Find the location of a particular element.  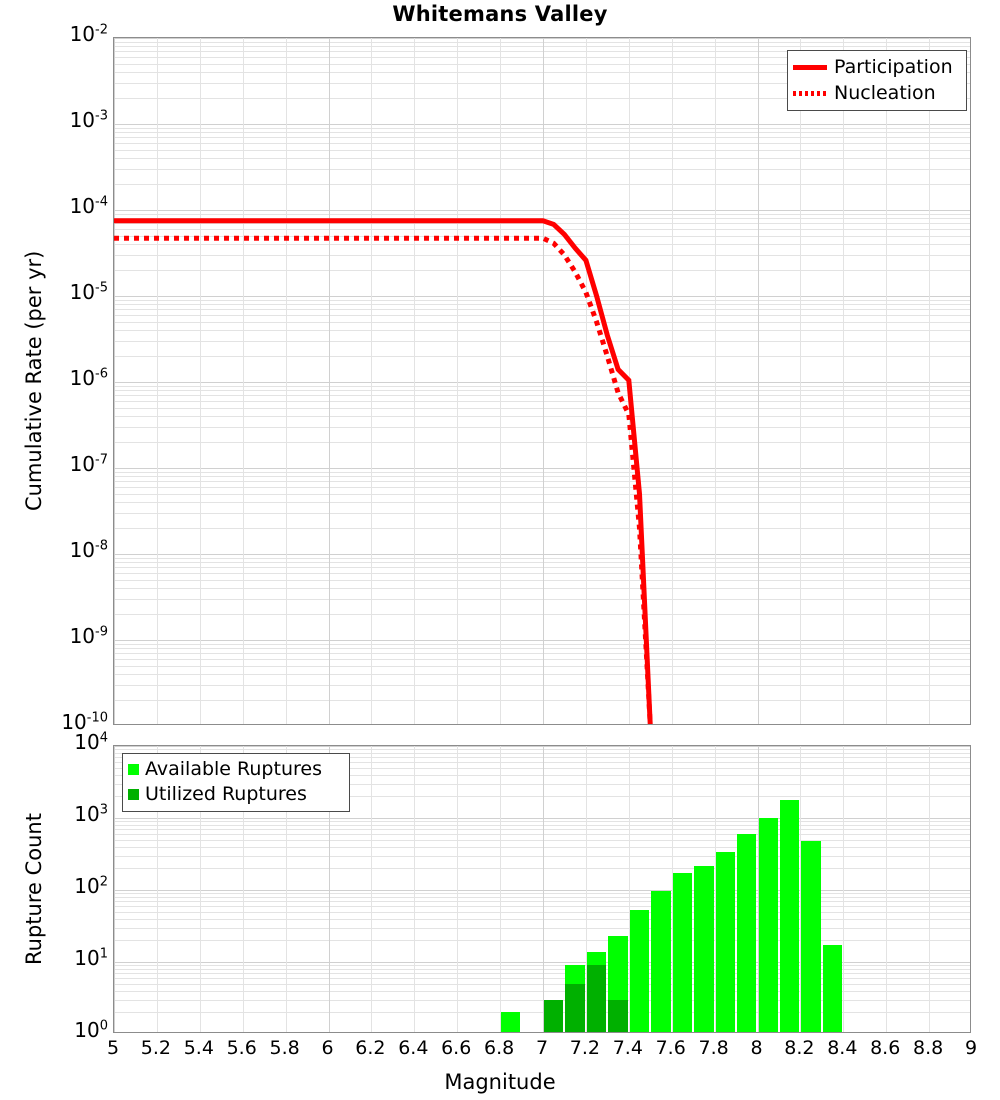

x-tick-label: 5.6 is located at coordinates (241, 1048).